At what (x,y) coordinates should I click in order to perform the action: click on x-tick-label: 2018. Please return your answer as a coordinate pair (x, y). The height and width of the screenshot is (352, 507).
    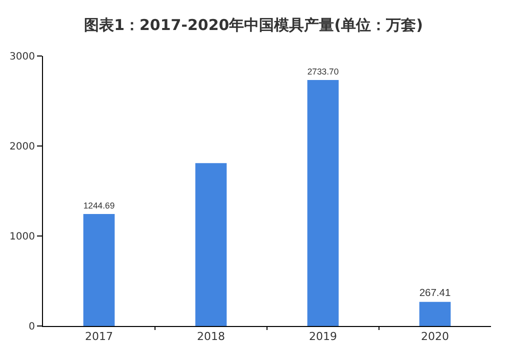
    Looking at the image, I should click on (211, 337).